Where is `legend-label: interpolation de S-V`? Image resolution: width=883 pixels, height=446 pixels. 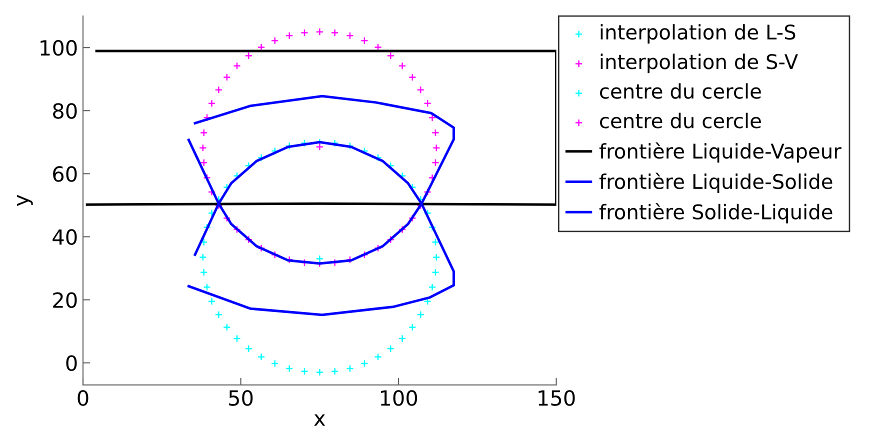 legend-label: interpolation de S-V is located at coordinates (699, 64).